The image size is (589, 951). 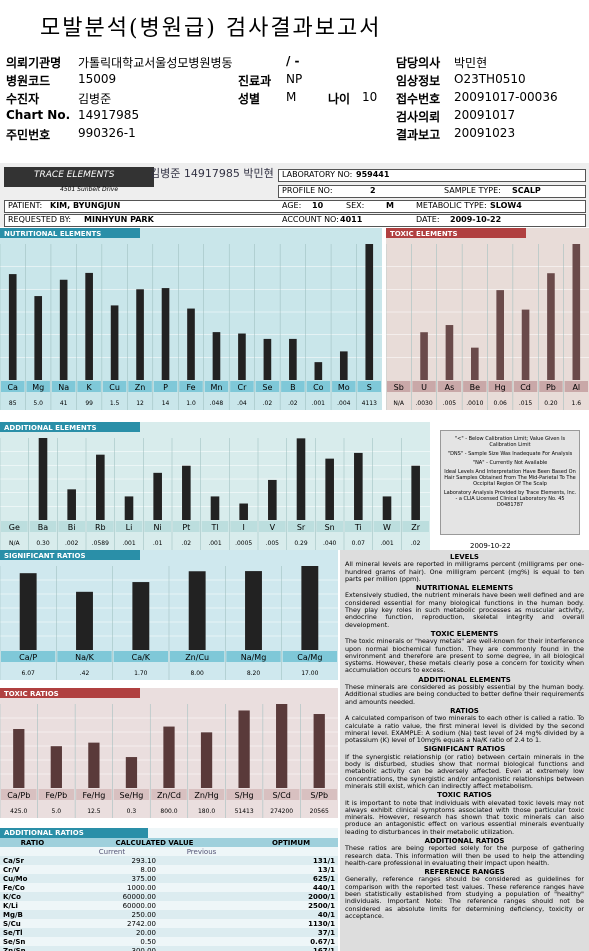 What do you see at coordinates (12, 387) in the screenshot?
I see `element-label: Ca` at bounding box center [12, 387].